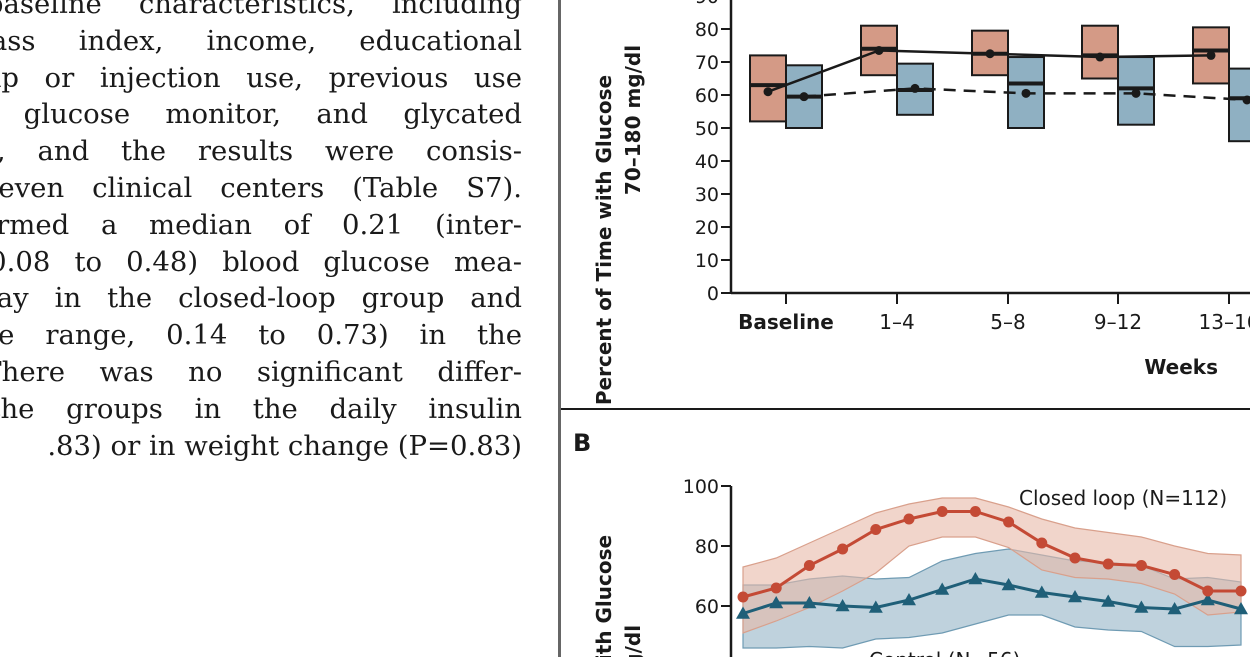 The width and height of the screenshot is (1250, 657). I want to click on panel-b-y-tick-label: 60, so click(707, 607).